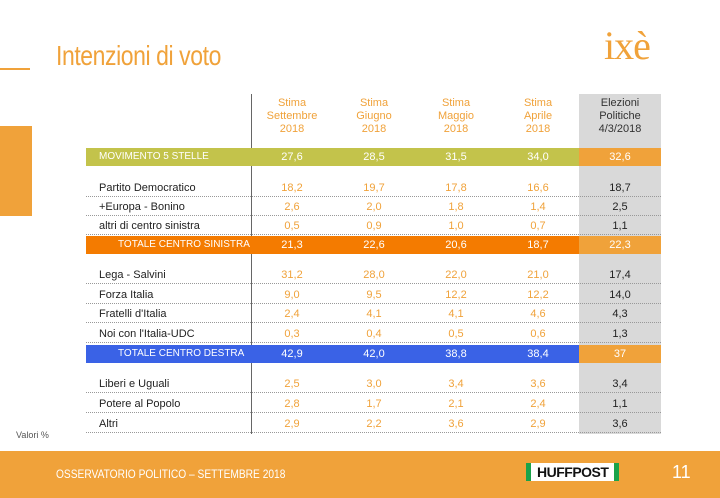 This screenshot has width=720, height=498. I want to click on value-cell: 19,7, so click(374, 188).